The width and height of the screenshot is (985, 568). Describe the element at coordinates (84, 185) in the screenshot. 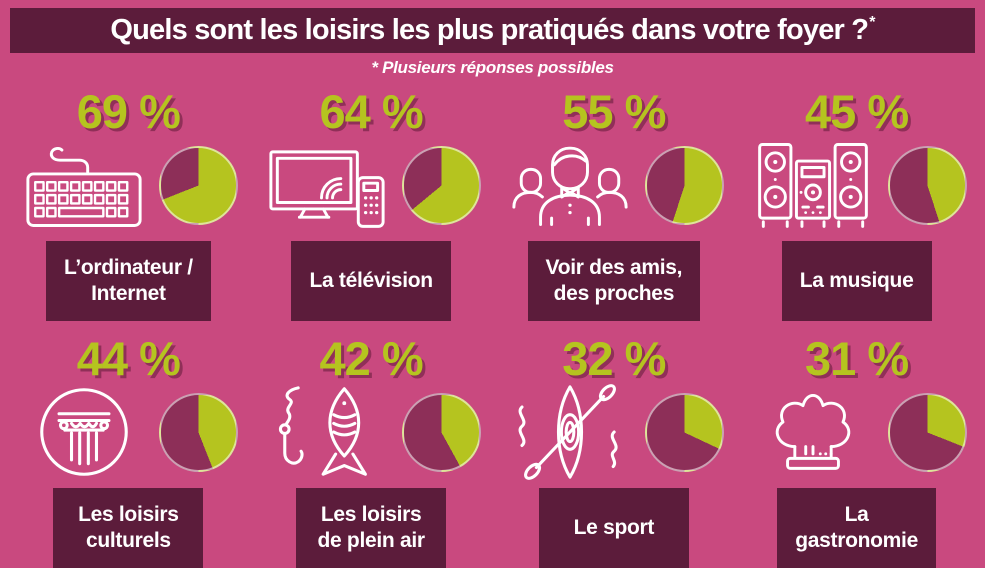

I see `keyboard-icon` at that location.